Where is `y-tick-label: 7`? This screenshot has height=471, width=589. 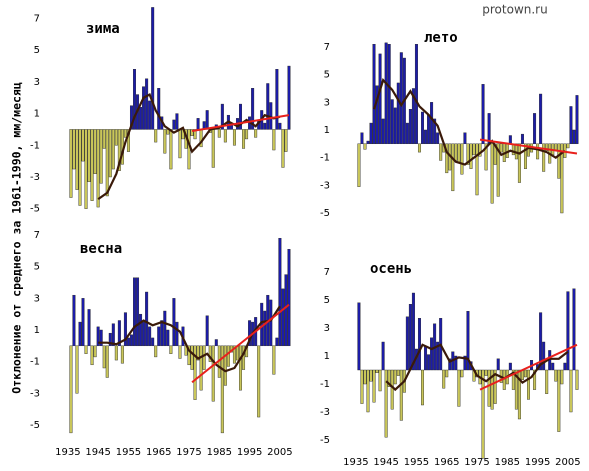
y-tick-label: 7 is located at coordinates (37, 235).